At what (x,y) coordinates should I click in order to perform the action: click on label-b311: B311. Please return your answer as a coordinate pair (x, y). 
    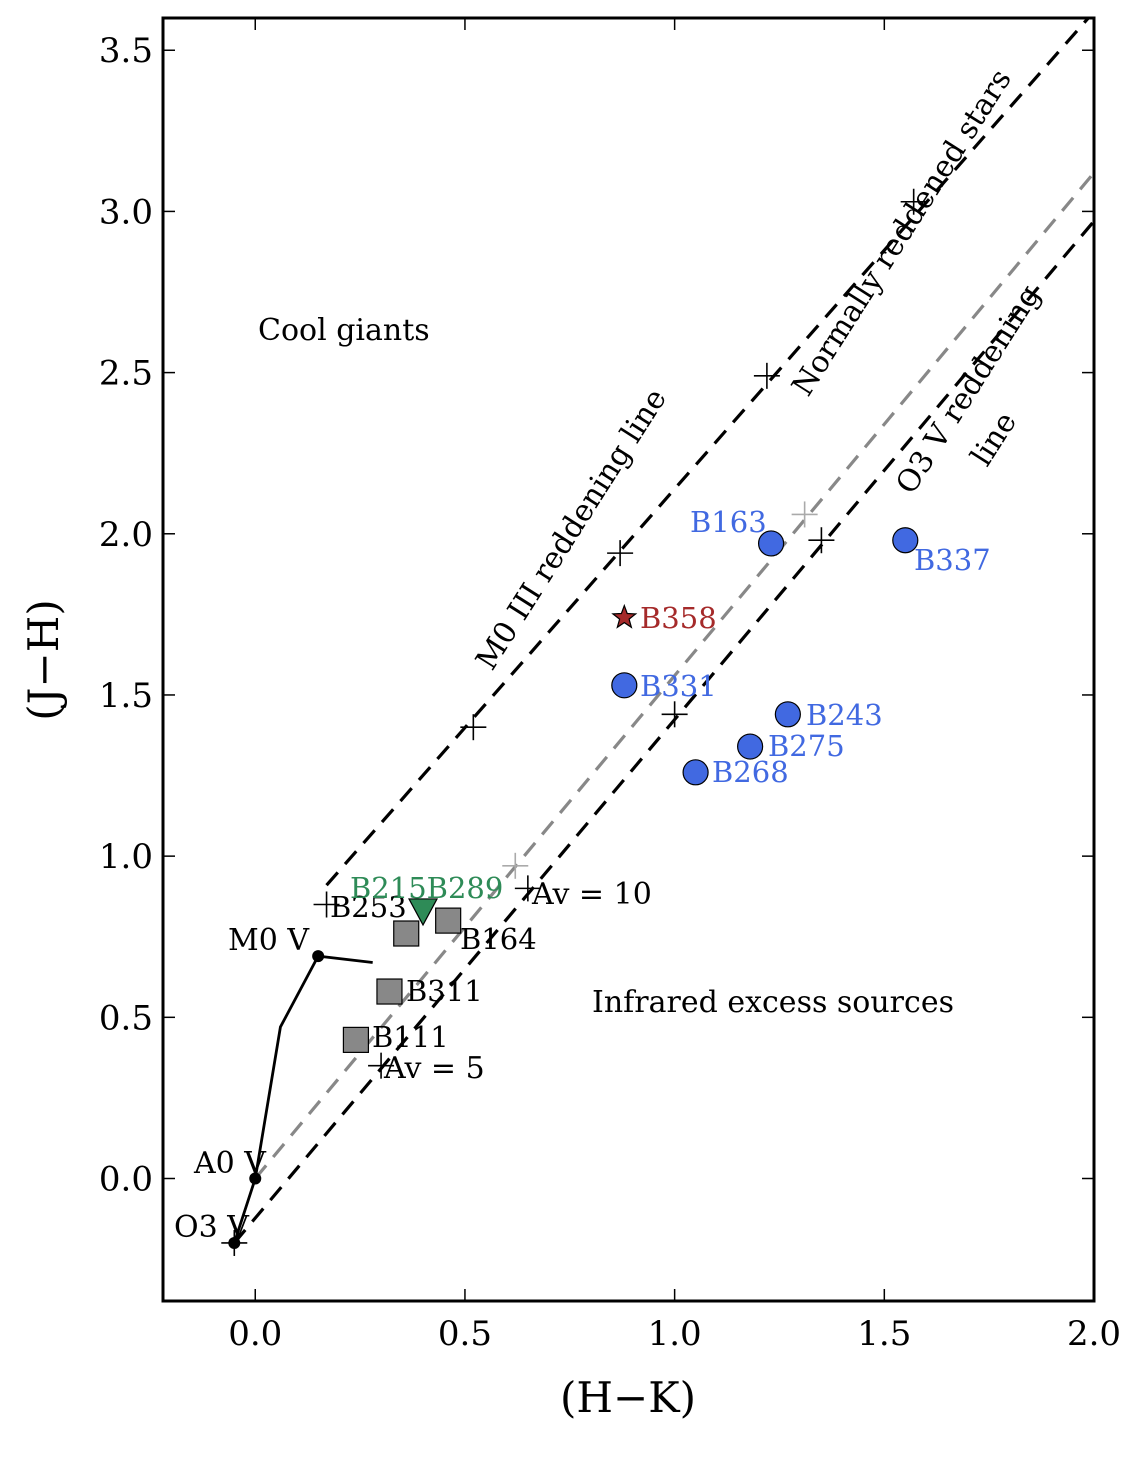
    Looking at the image, I should click on (444, 991).